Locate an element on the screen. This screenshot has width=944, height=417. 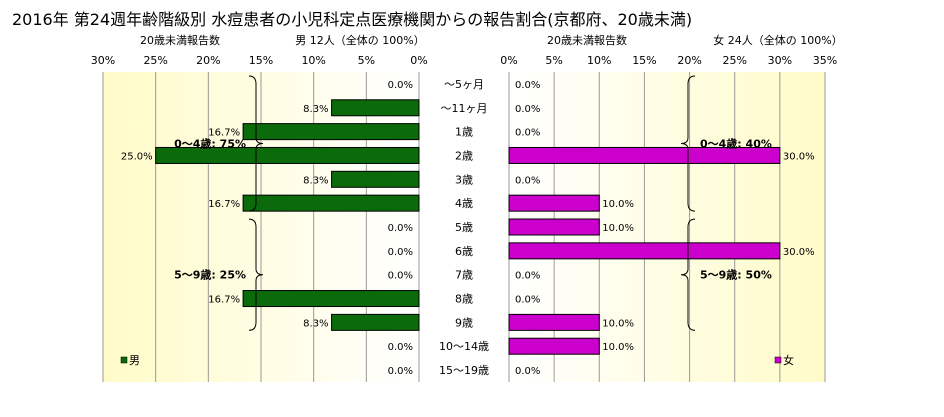
male-tick-label: 0% is located at coordinates (418, 60).